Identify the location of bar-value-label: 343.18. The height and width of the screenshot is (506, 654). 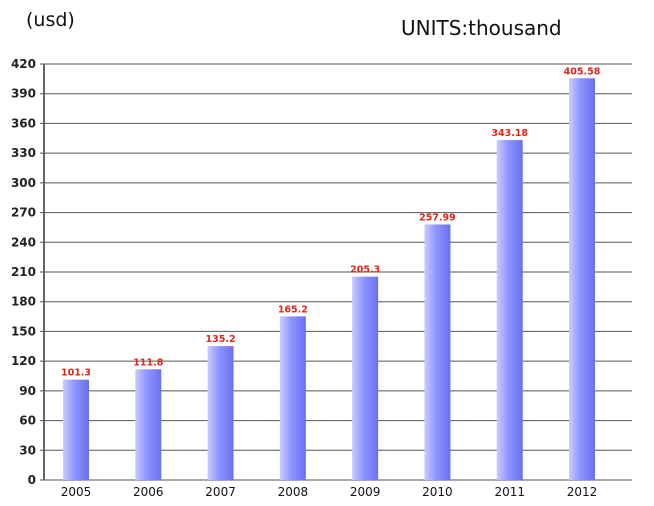
(509, 133).